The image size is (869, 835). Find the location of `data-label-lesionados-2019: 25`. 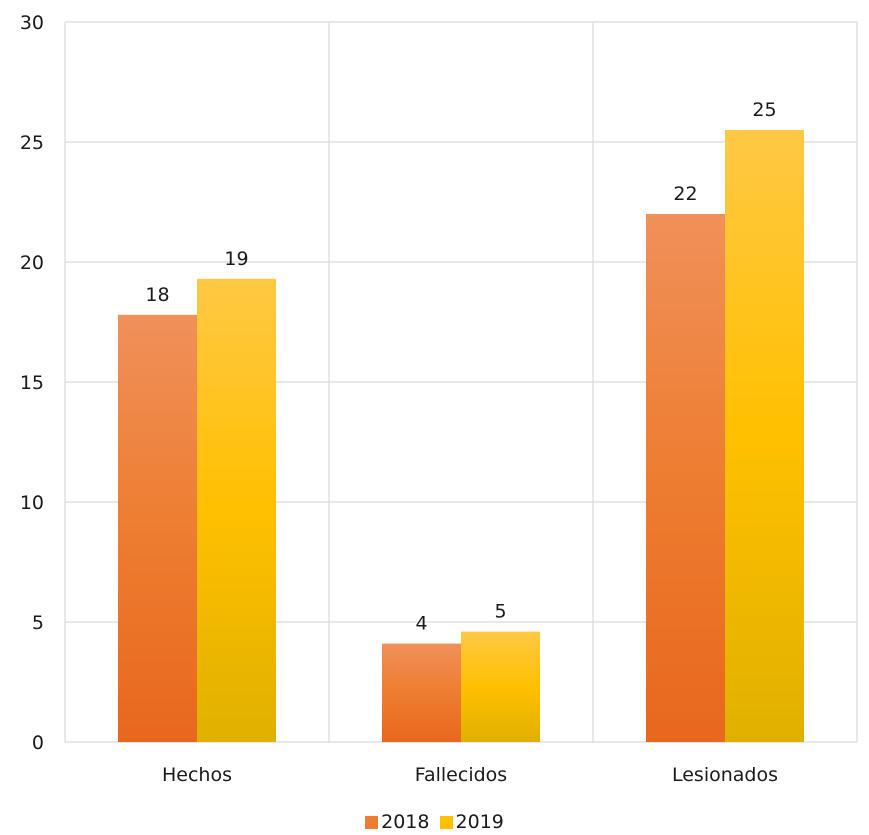

data-label-lesionados-2019: 25 is located at coordinates (764, 110).